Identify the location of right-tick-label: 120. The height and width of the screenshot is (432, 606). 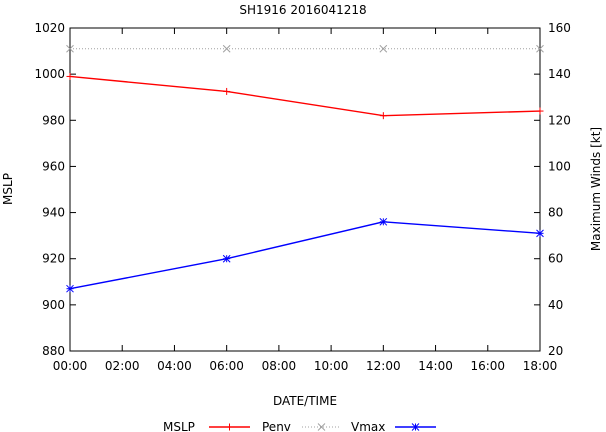
(559, 120).